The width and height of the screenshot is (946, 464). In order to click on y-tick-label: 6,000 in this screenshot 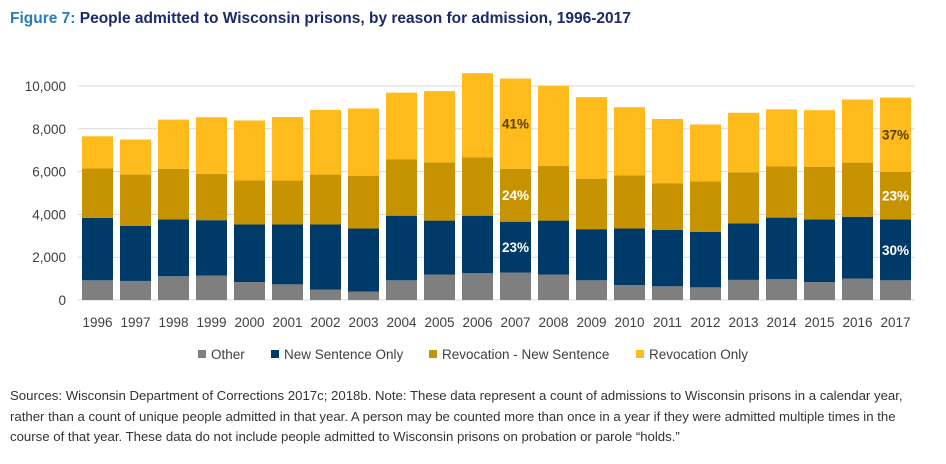, I will do `click(49, 172)`.